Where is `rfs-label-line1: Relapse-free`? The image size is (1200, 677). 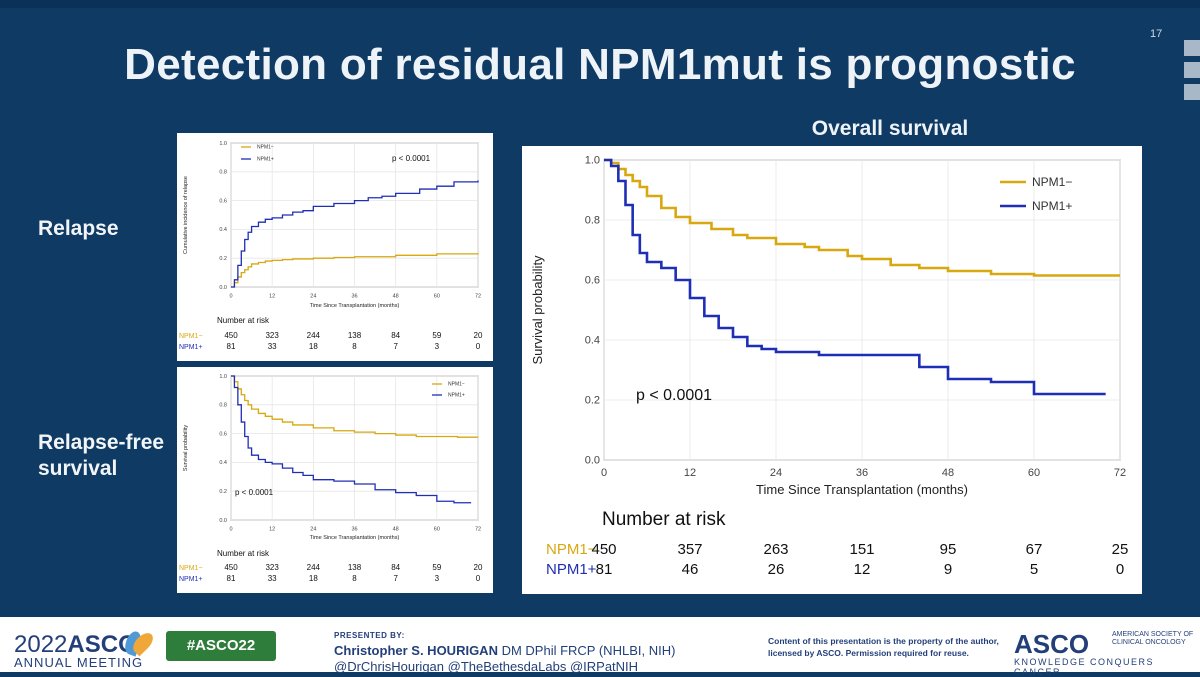
rfs-label-line1: Relapse-free is located at coordinates (101, 442).